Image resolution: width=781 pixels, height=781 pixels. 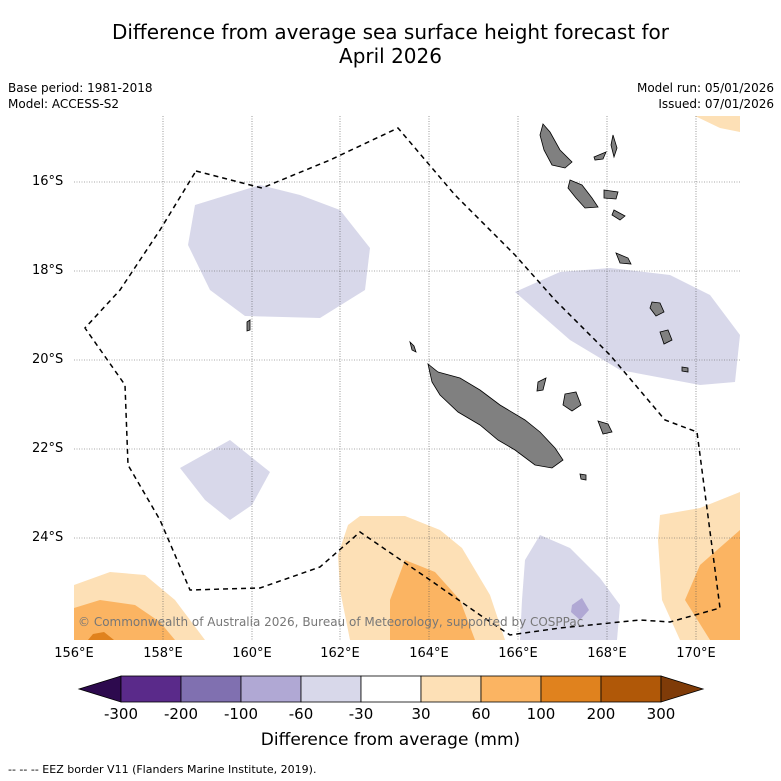 I want to click on anomaly-patch-positive-max, so click(x=101, y=636).